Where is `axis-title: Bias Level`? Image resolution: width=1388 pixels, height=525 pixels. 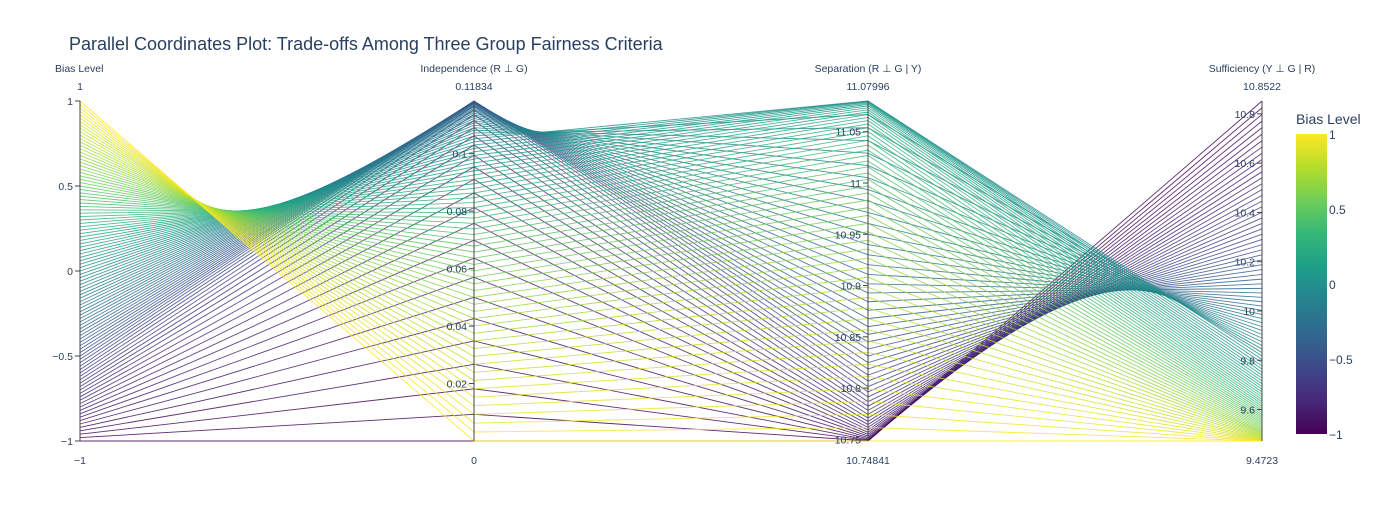 axis-title: Bias Level is located at coordinates (79, 69).